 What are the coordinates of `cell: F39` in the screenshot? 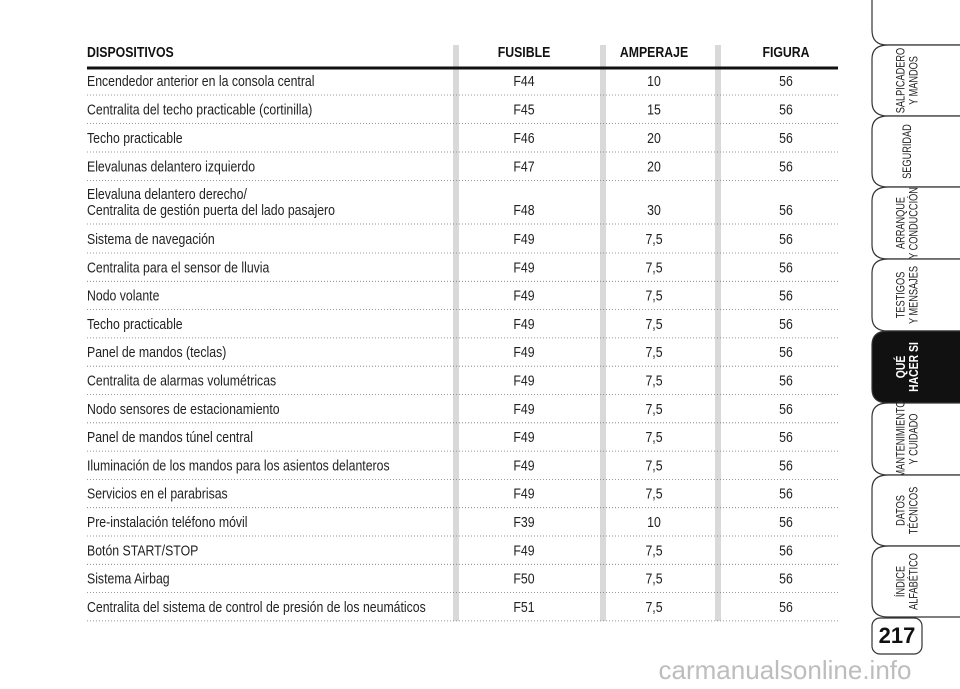 It's located at (523, 522).